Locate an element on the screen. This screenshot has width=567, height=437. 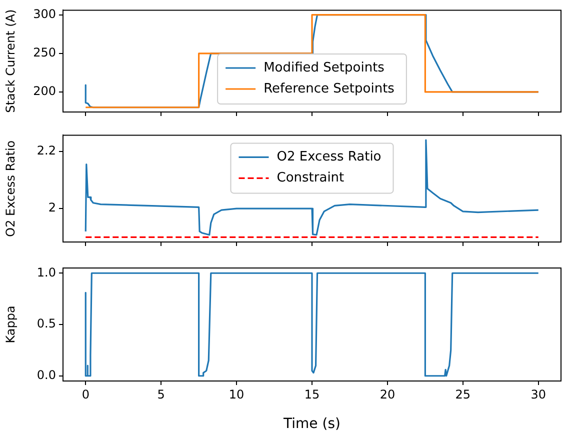
legend-label: Modified Setpoints is located at coordinates (324, 68).